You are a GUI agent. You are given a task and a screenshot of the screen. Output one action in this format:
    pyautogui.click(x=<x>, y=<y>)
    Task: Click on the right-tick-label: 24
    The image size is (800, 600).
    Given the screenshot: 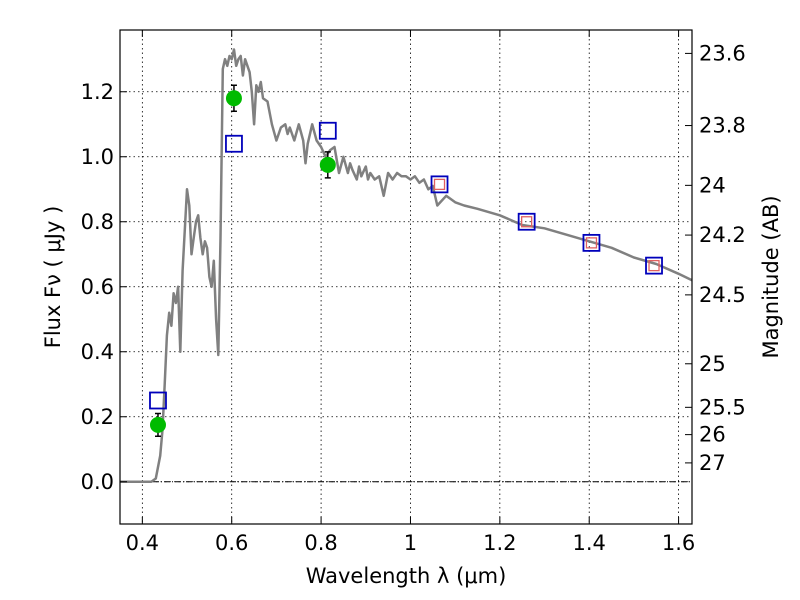 What is the action you would take?
    pyautogui.click(x=712, y=185)
    